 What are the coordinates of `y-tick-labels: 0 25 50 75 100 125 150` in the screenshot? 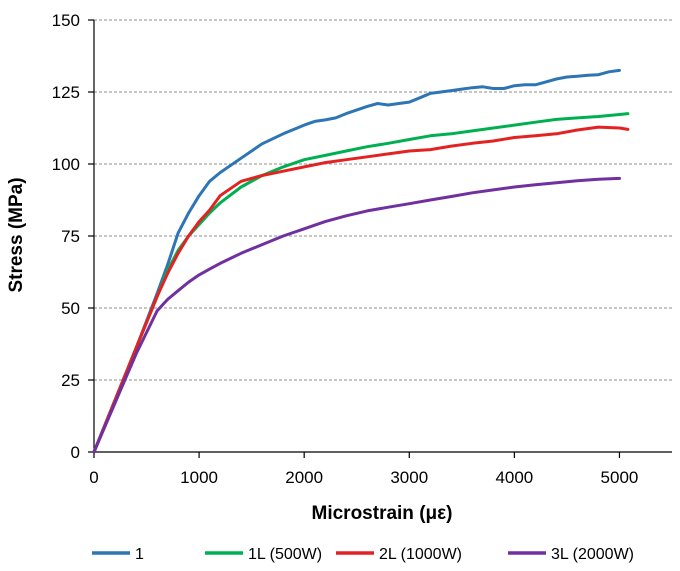 It's located at (66, 236).